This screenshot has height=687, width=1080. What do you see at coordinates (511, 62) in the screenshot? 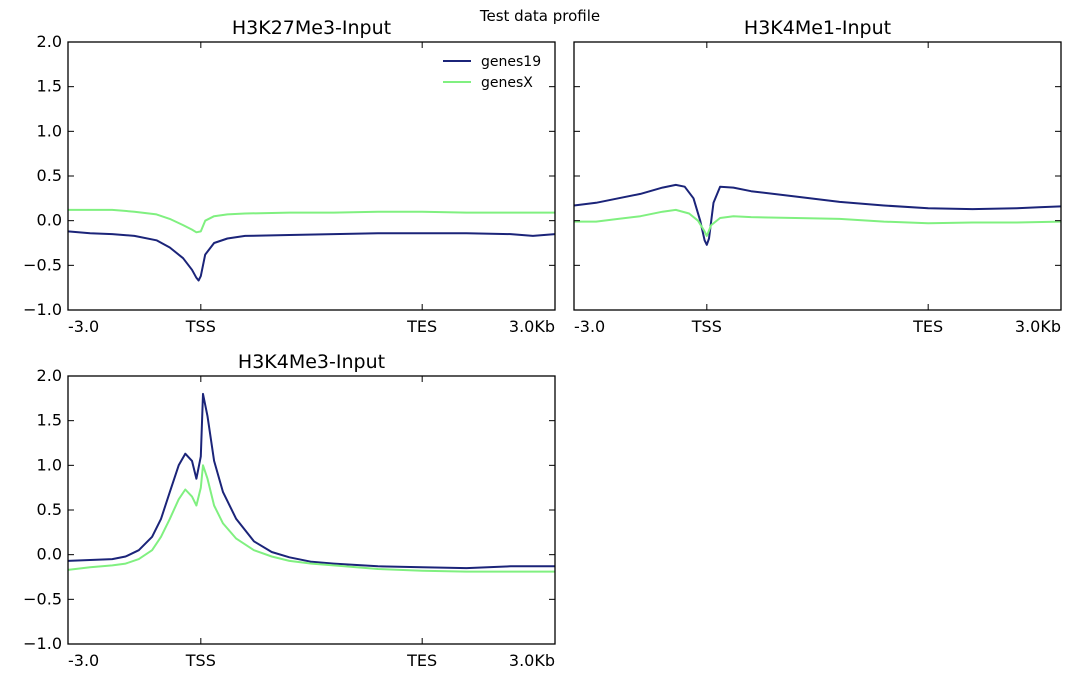
I see `legend-label-genes19: genes19` at bounding box center [511, 62].